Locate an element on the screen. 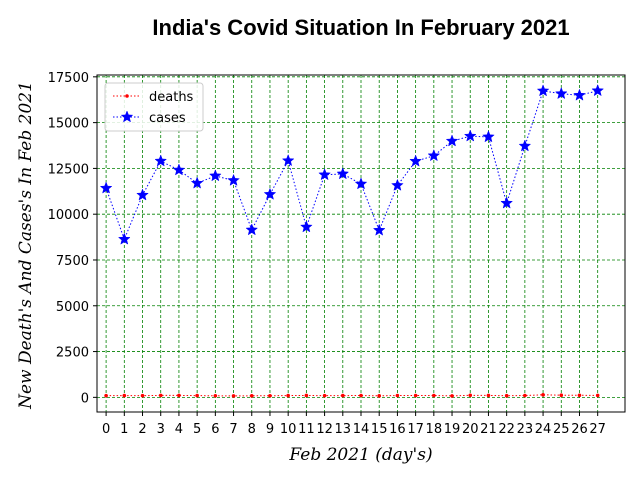 This screenshot has width=640, height=480. y-tick-label: 7500 is located at coordinates (72, 261).